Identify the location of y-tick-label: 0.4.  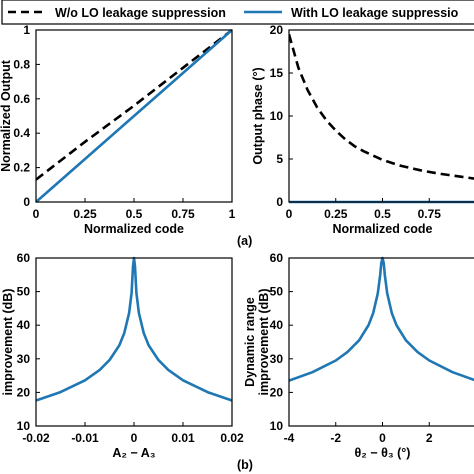
(21, 133).